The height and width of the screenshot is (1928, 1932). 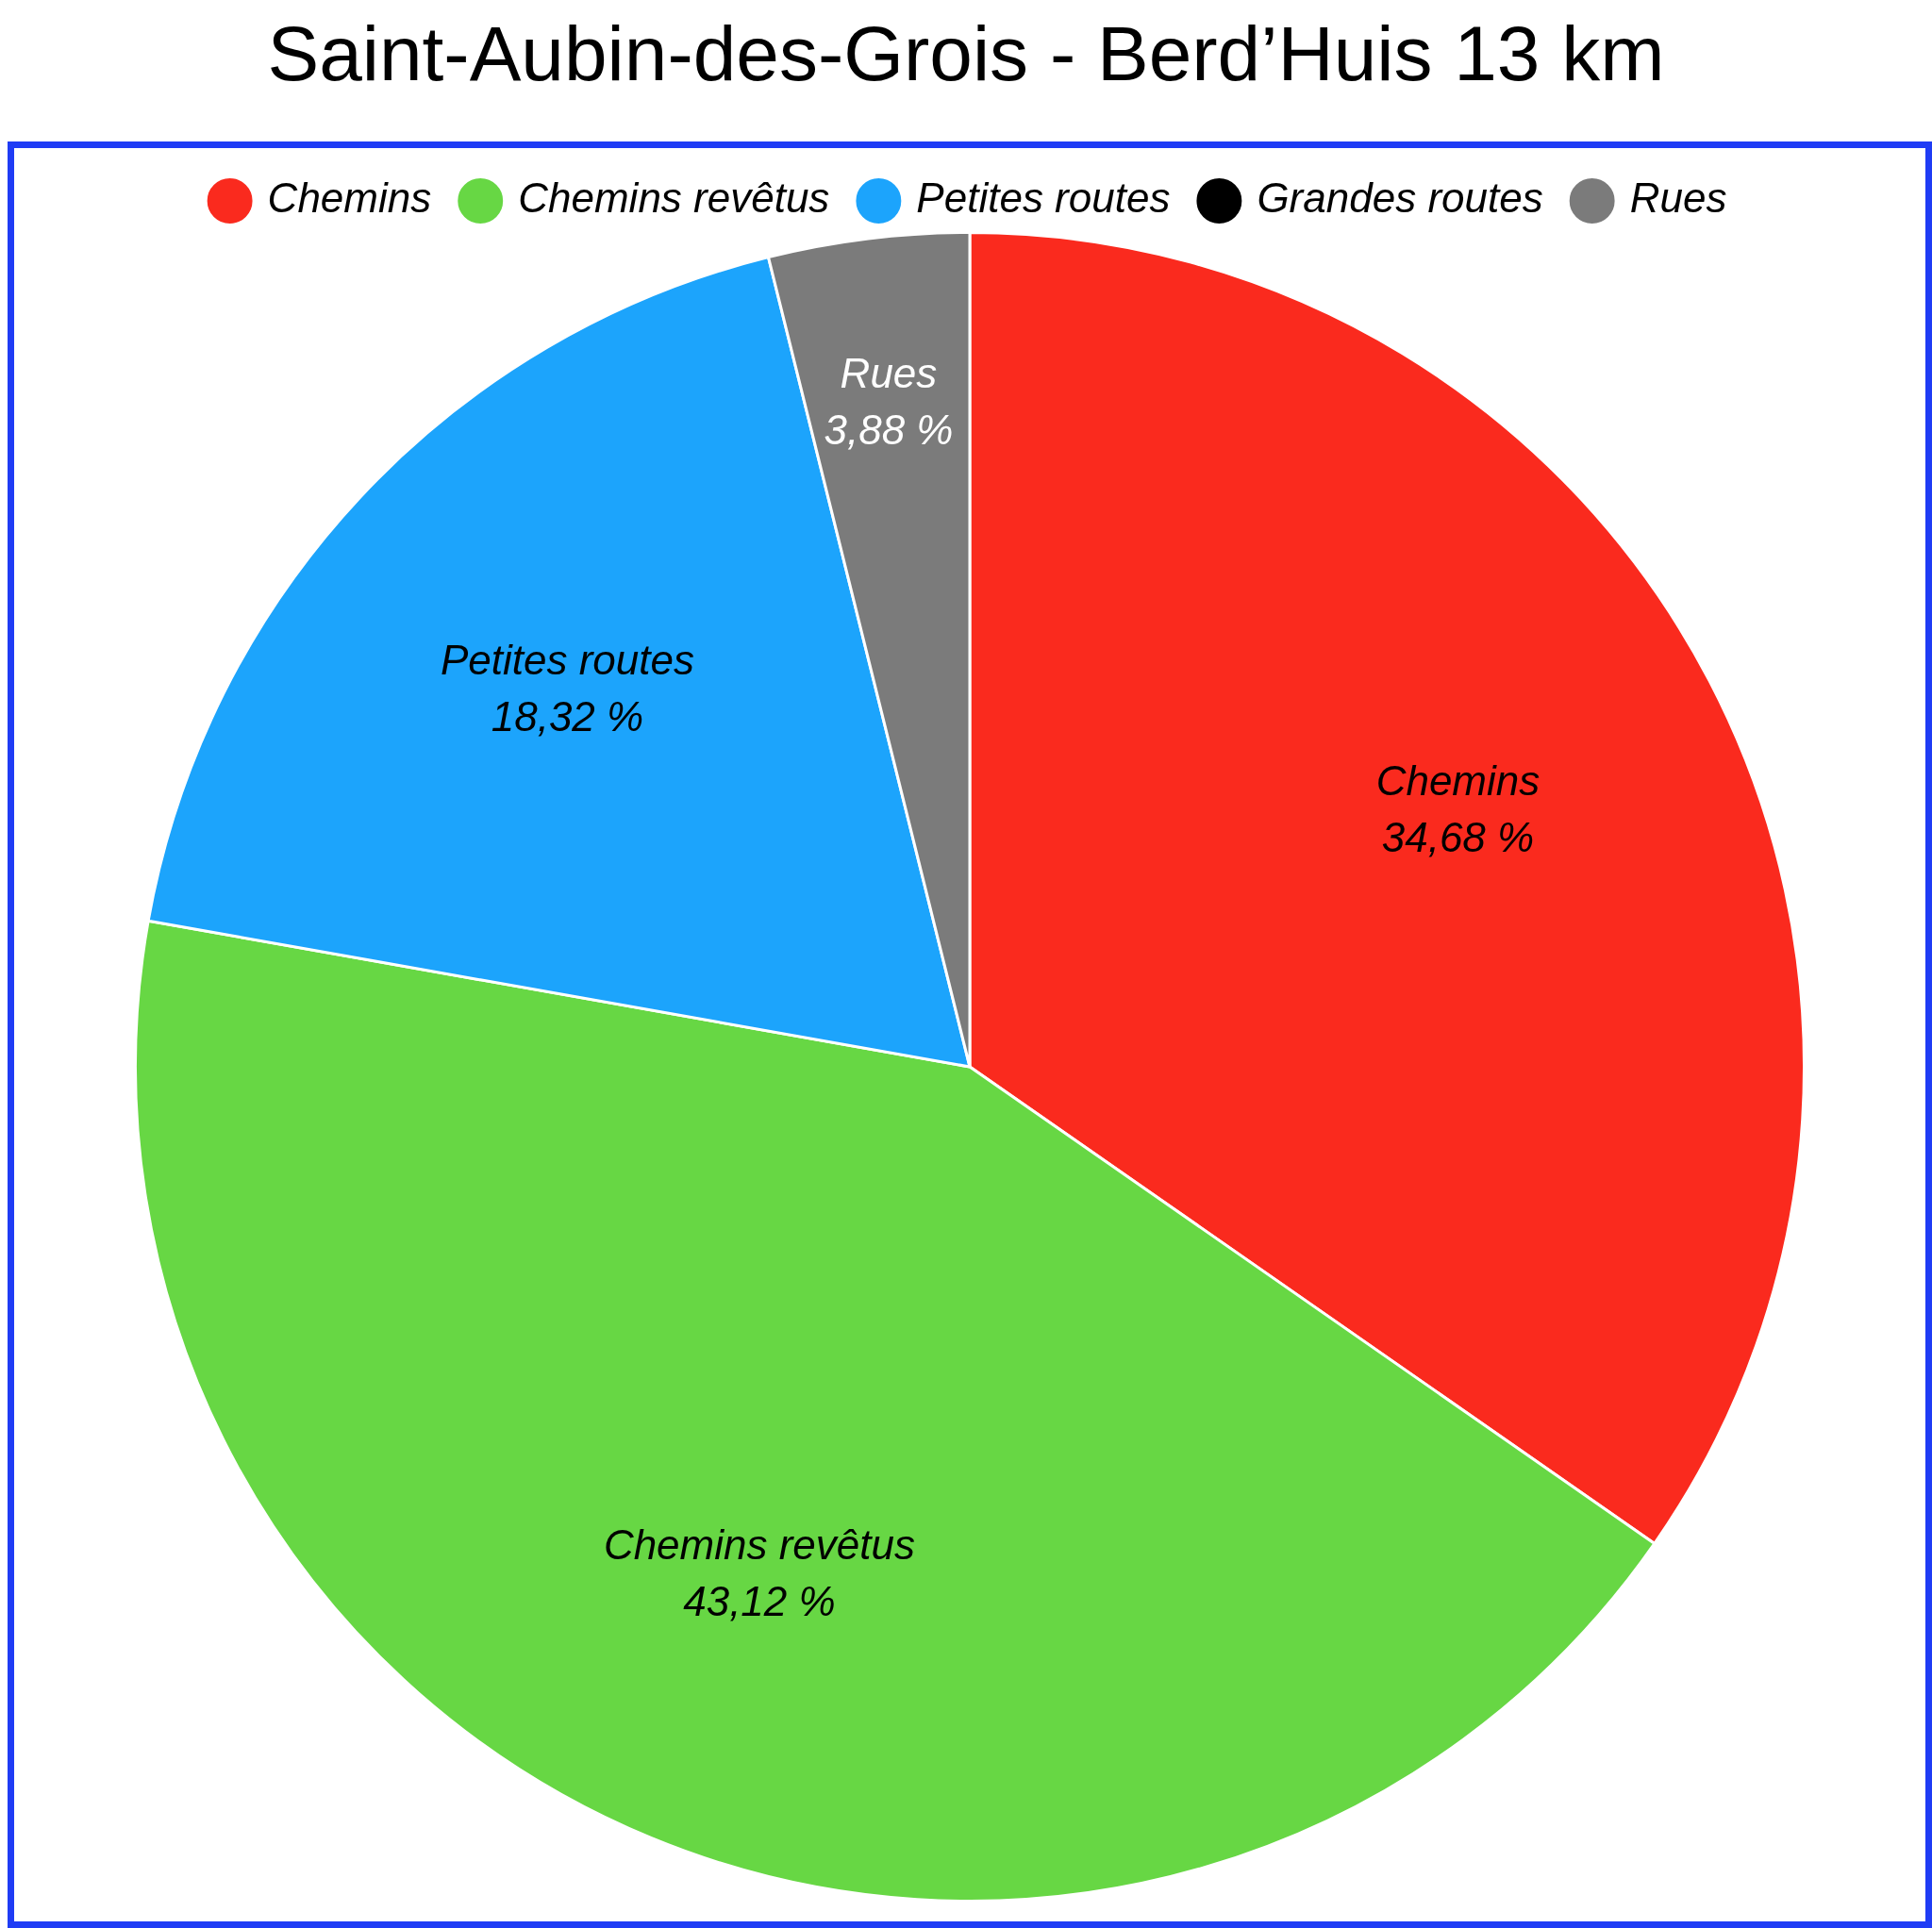 What do you see at coordinates (889, 429) in the screenshot?
I see `data-label: 3,88 %` at bounding box center [889, 429].